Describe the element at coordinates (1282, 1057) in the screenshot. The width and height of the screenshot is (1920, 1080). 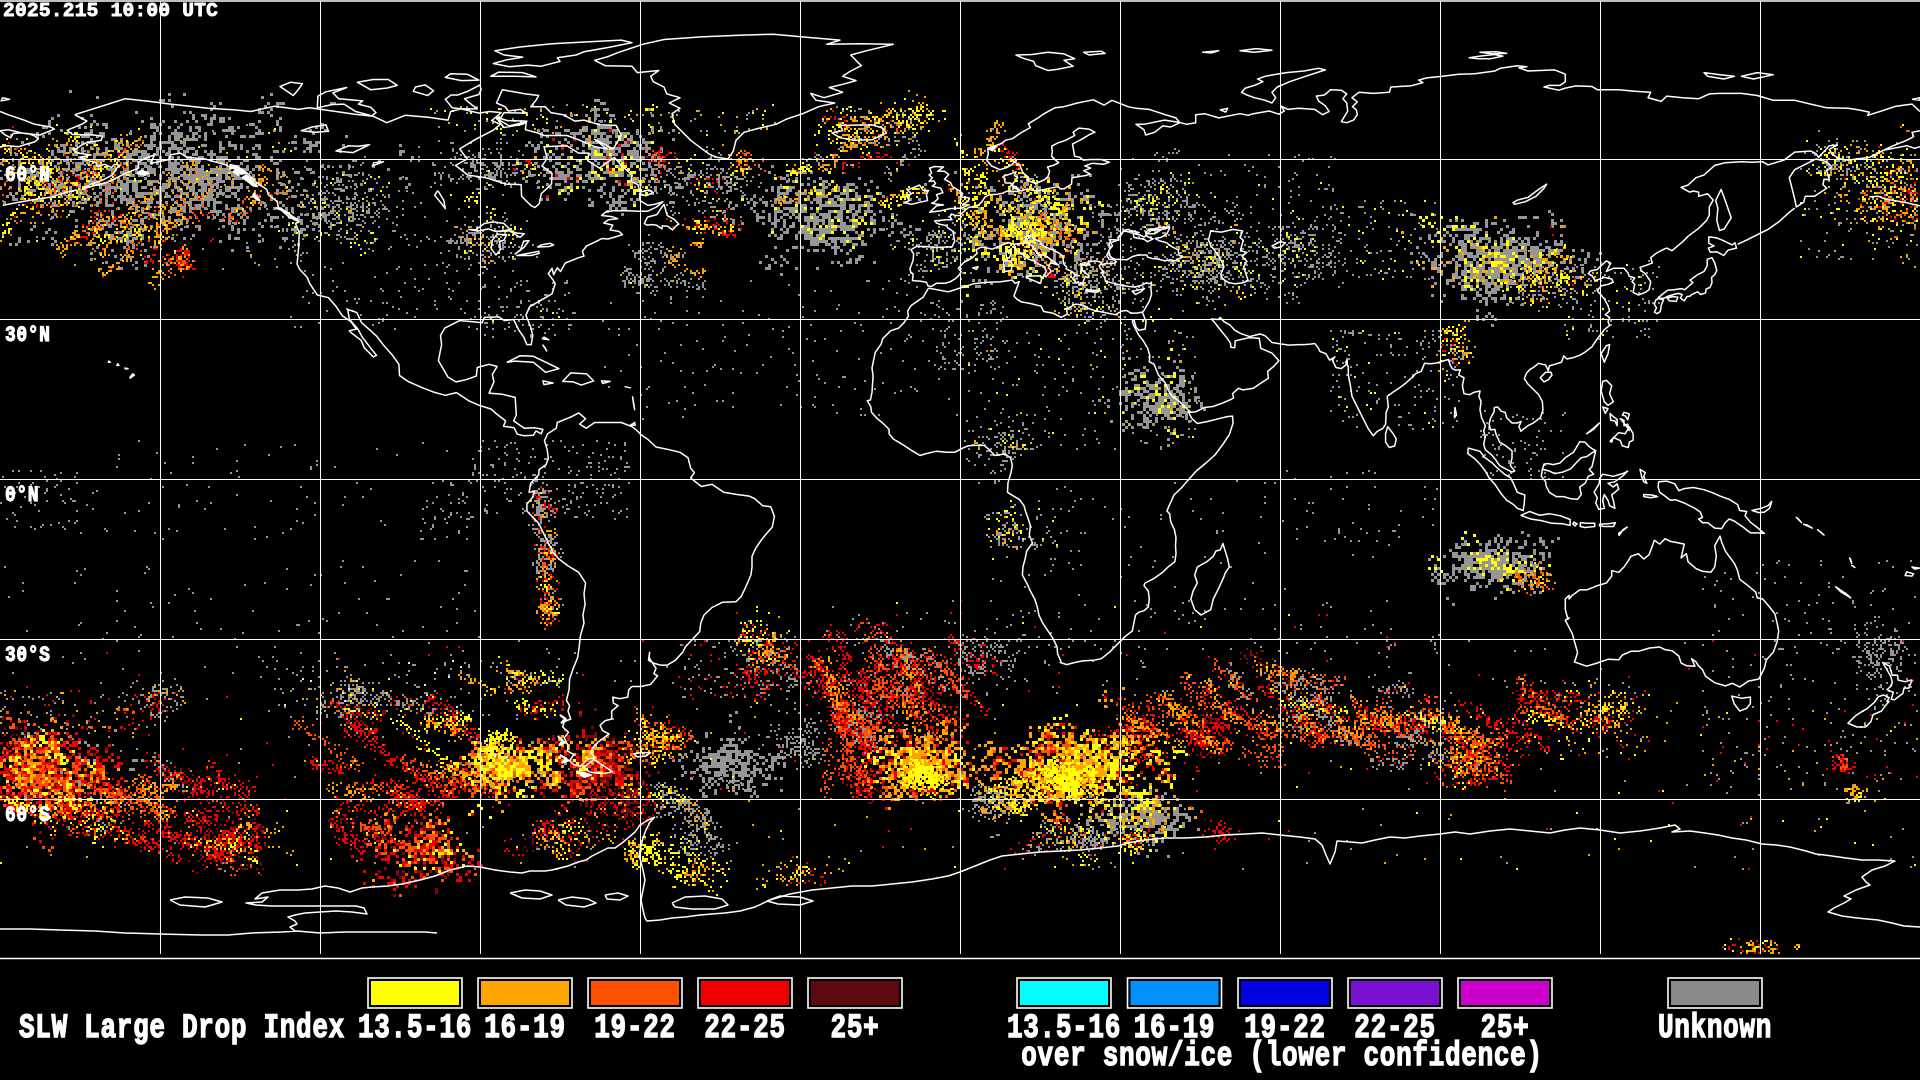
I see `svg-text:over snow/ice (lower confidenc: over snow/ice (lower confidence)` at that location.